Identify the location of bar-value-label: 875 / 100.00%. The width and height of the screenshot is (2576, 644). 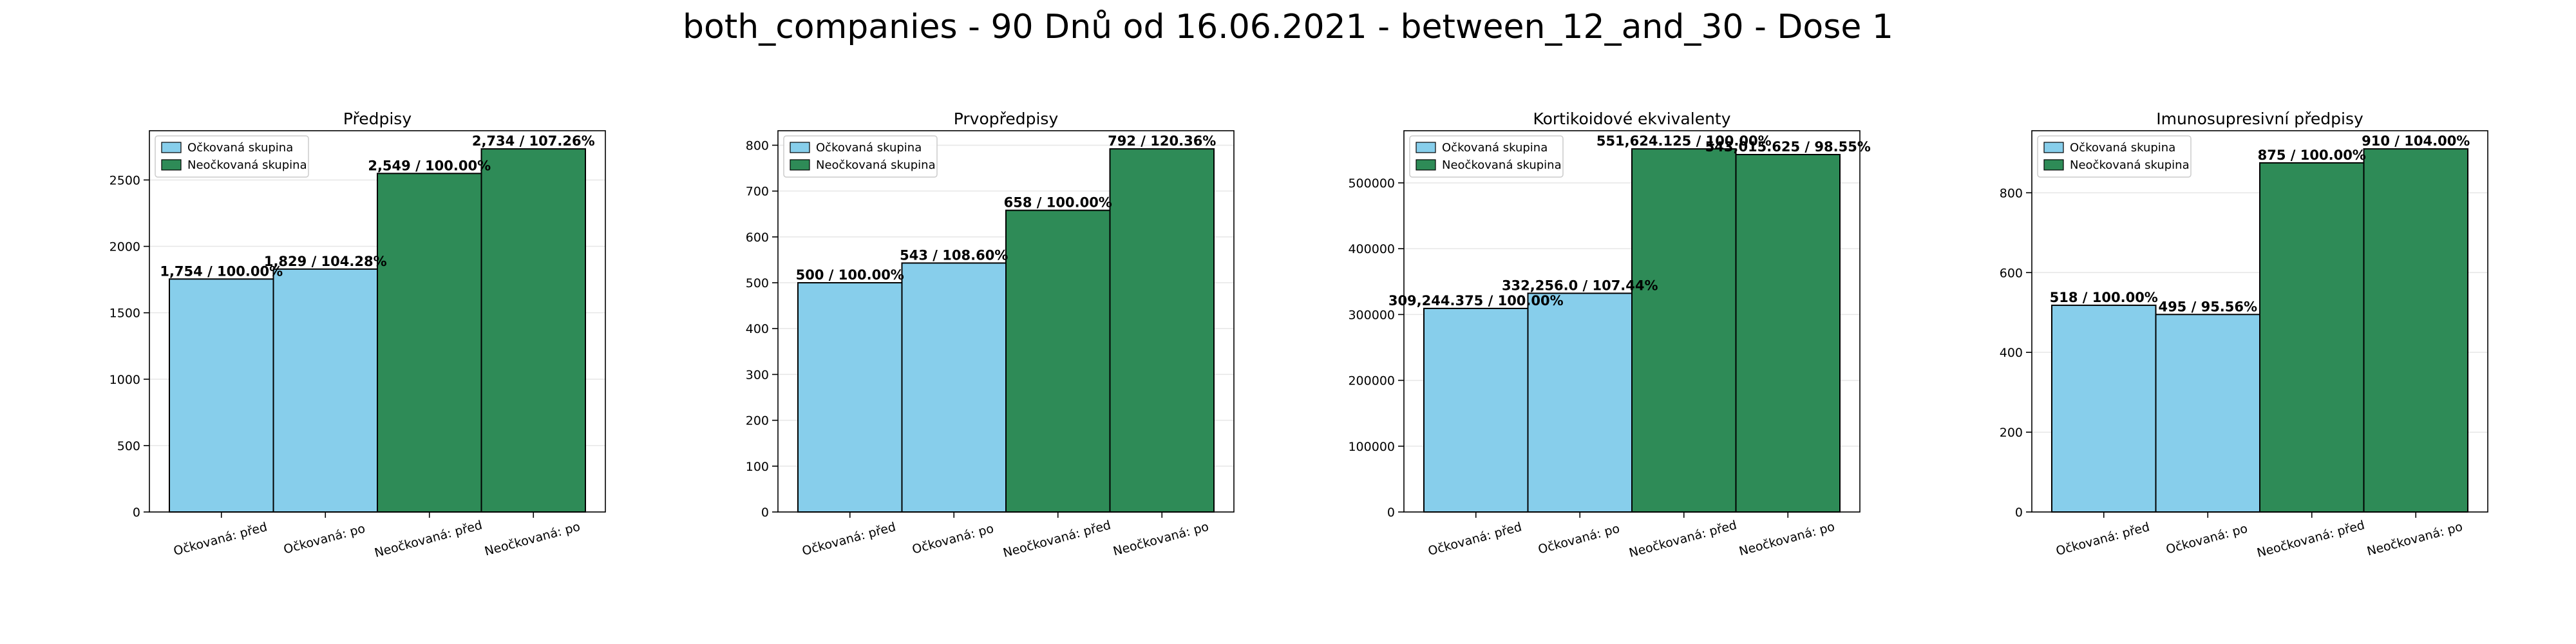
(2312, 155).